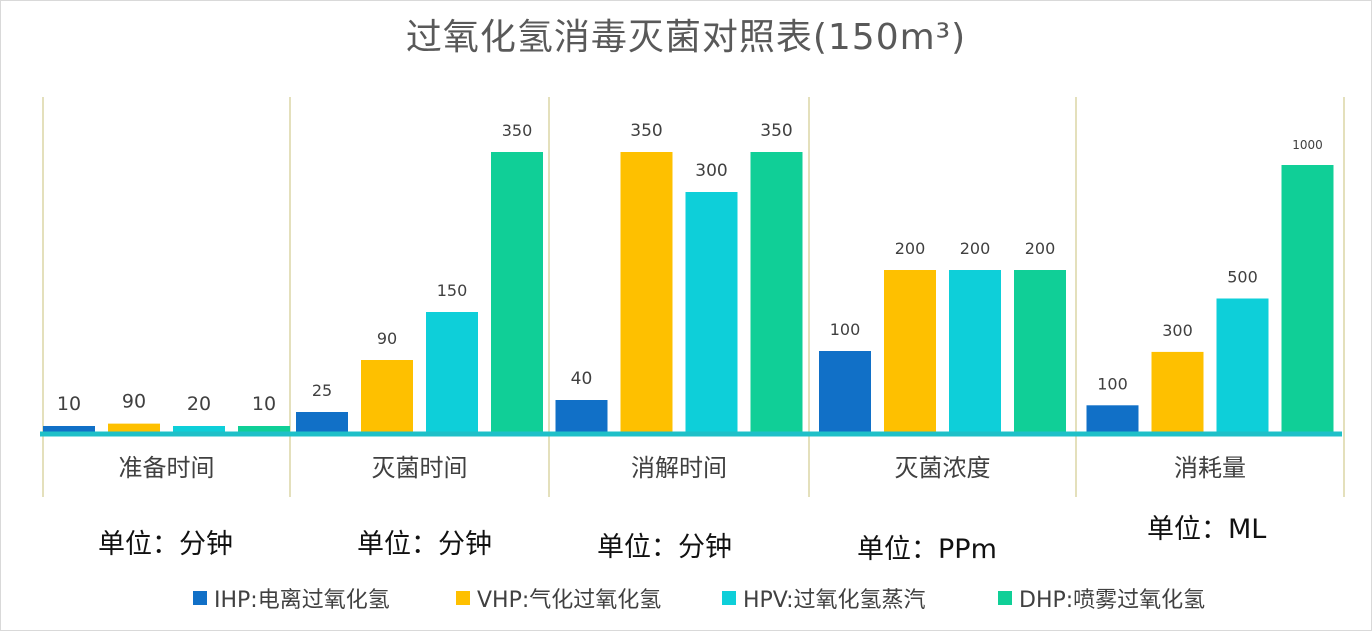 The width and height of the screenshot is (1372, 631). Describe the element at coordinates (1242, 277) in the screenshot. I see `data-label: 500` at that location.